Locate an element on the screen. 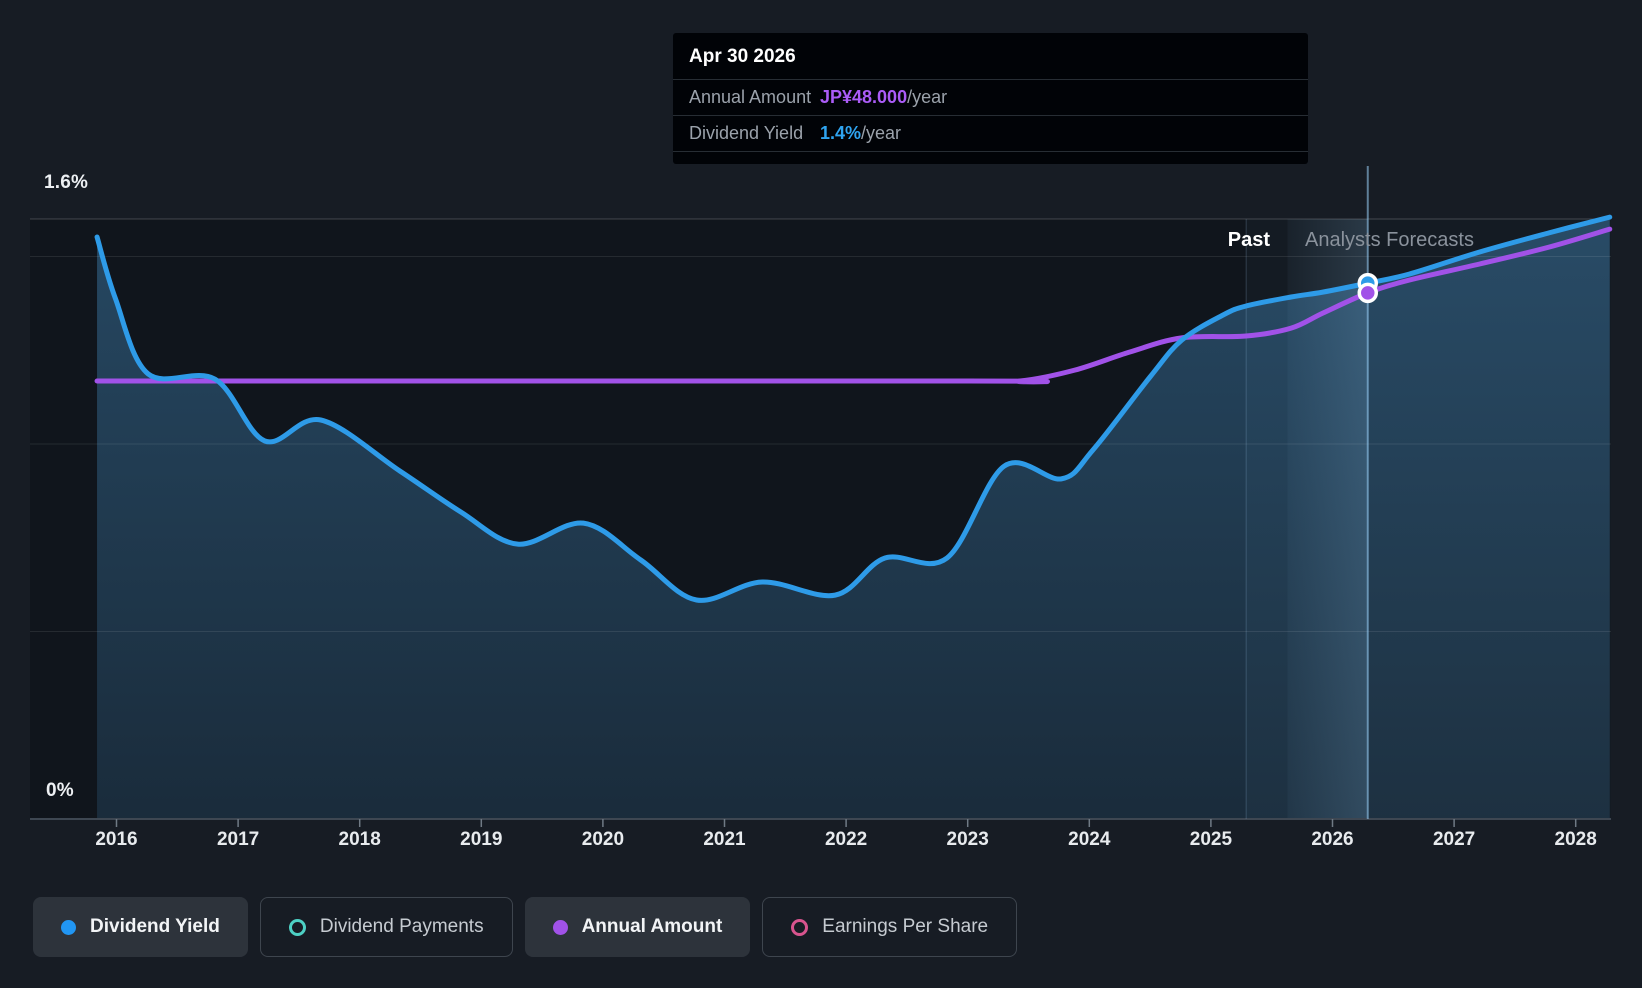  x-tick-label: 2027 is located at coordinates (1454, 839).